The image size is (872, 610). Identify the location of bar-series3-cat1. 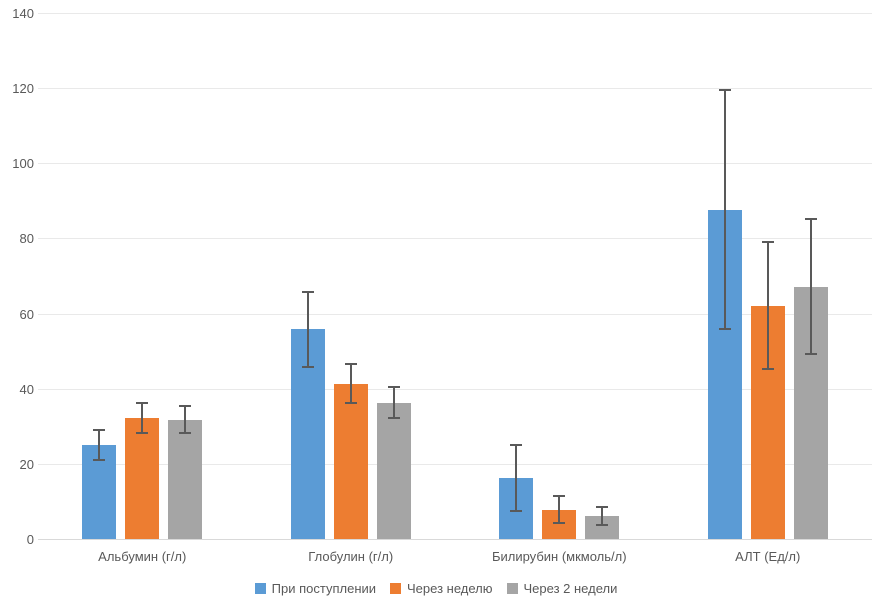
(185, 479).